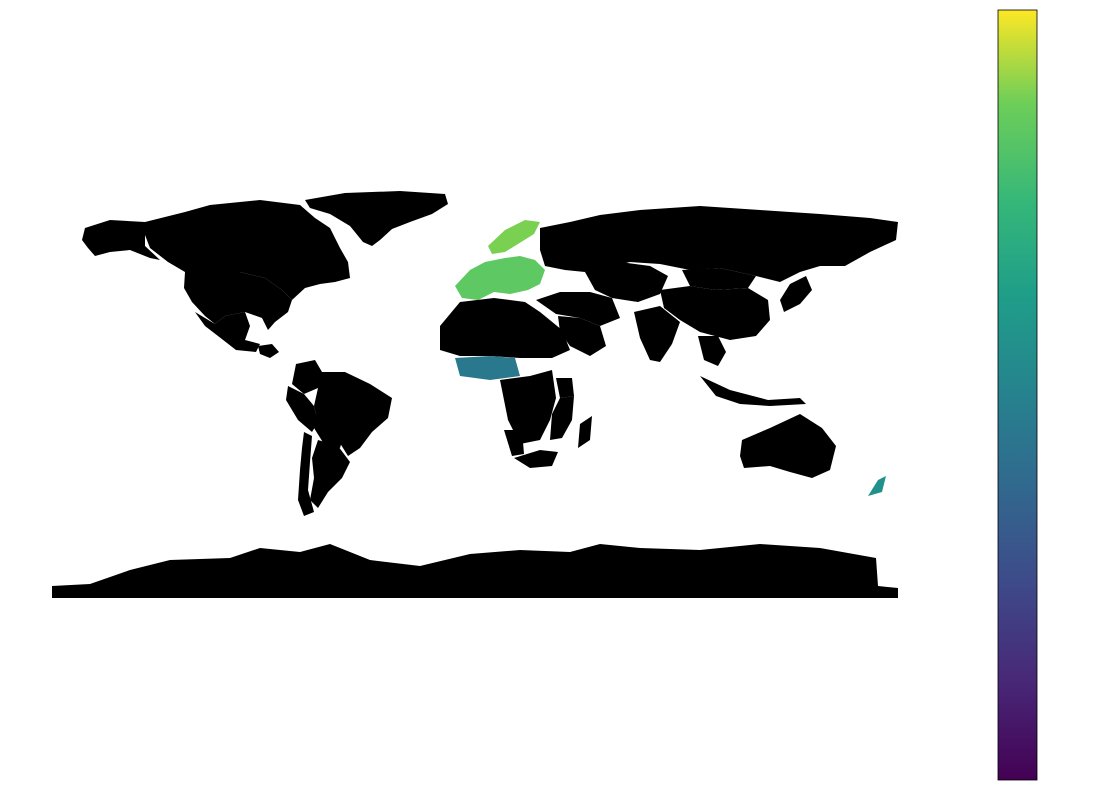  I want to click on region-europe, so click(500, 278).